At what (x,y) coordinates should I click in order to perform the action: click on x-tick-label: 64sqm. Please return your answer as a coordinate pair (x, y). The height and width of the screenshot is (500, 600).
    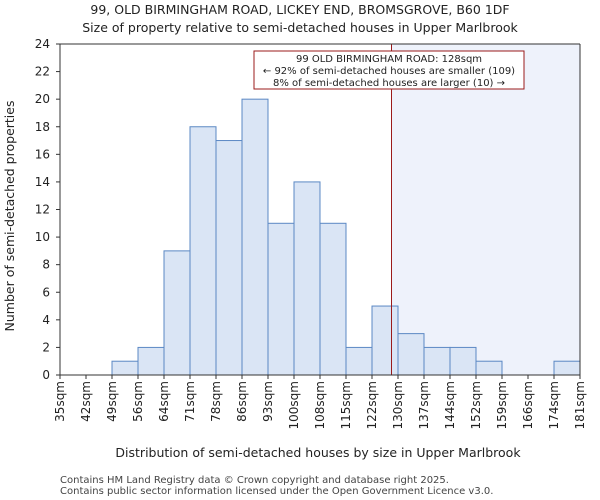
    Looking at the image, I should click on (164, 401).